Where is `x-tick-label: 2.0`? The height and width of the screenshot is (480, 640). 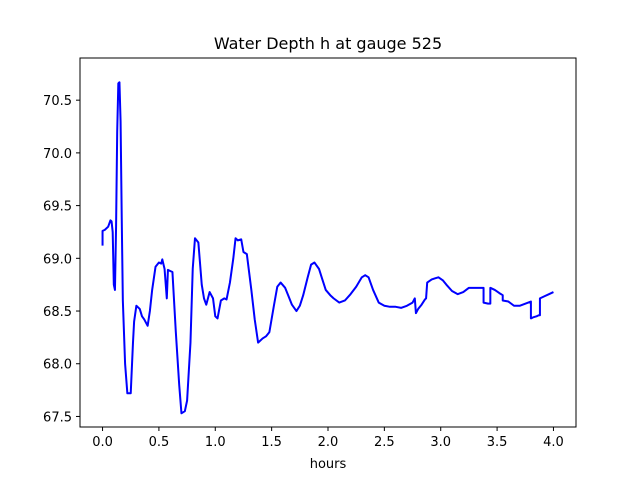 x-tick-label: 2.0 is located at coordinates (328, 442).